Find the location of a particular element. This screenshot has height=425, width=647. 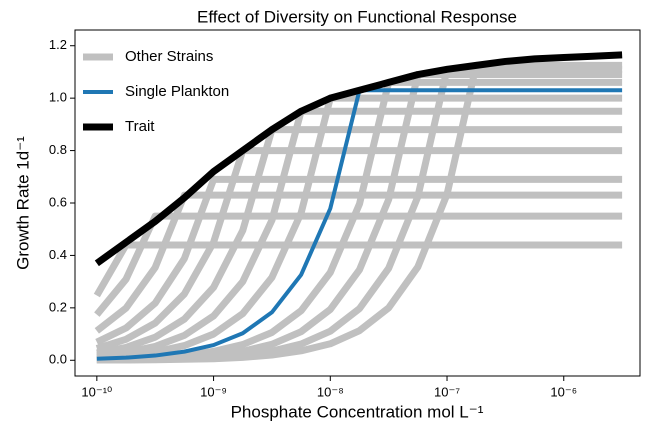

x-tick-label: 10⁻⁹ is located at coordinates (213, 391).